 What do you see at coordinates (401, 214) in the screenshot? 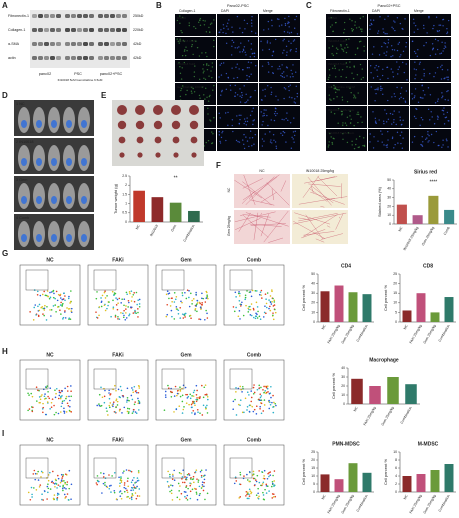
I see `bar` at bounding box center [401, 214].